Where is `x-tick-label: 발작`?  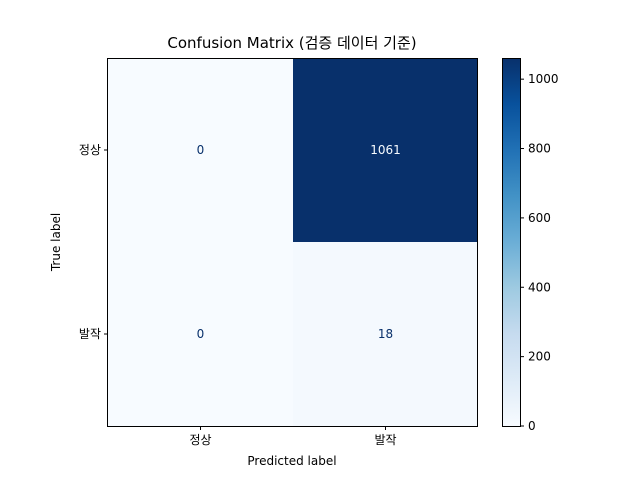 x-tick-label: 발작 is located at coordinates (385, 440).